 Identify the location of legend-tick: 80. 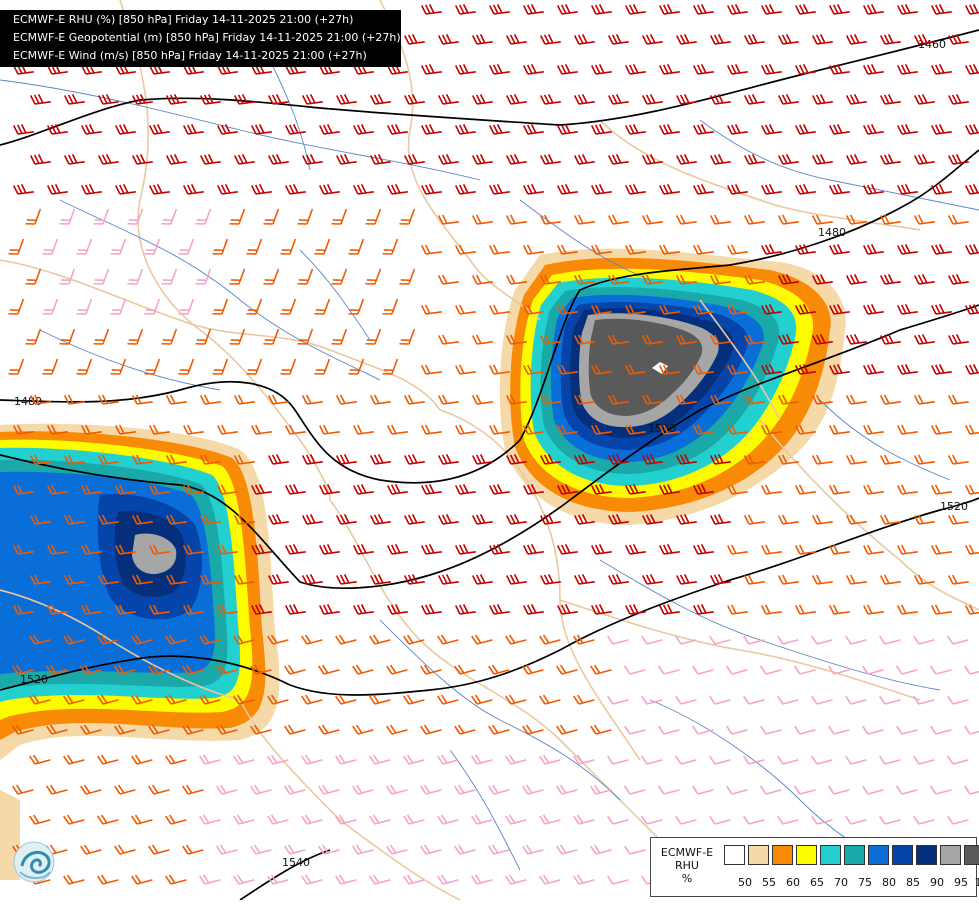
(889, 882).